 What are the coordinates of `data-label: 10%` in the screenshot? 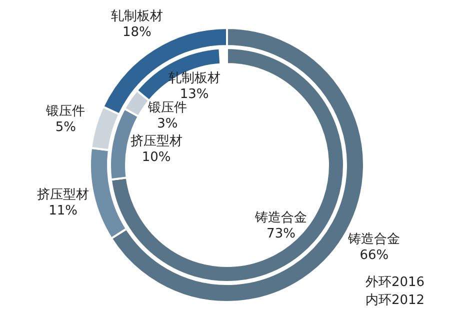 It's located at (156, 158).